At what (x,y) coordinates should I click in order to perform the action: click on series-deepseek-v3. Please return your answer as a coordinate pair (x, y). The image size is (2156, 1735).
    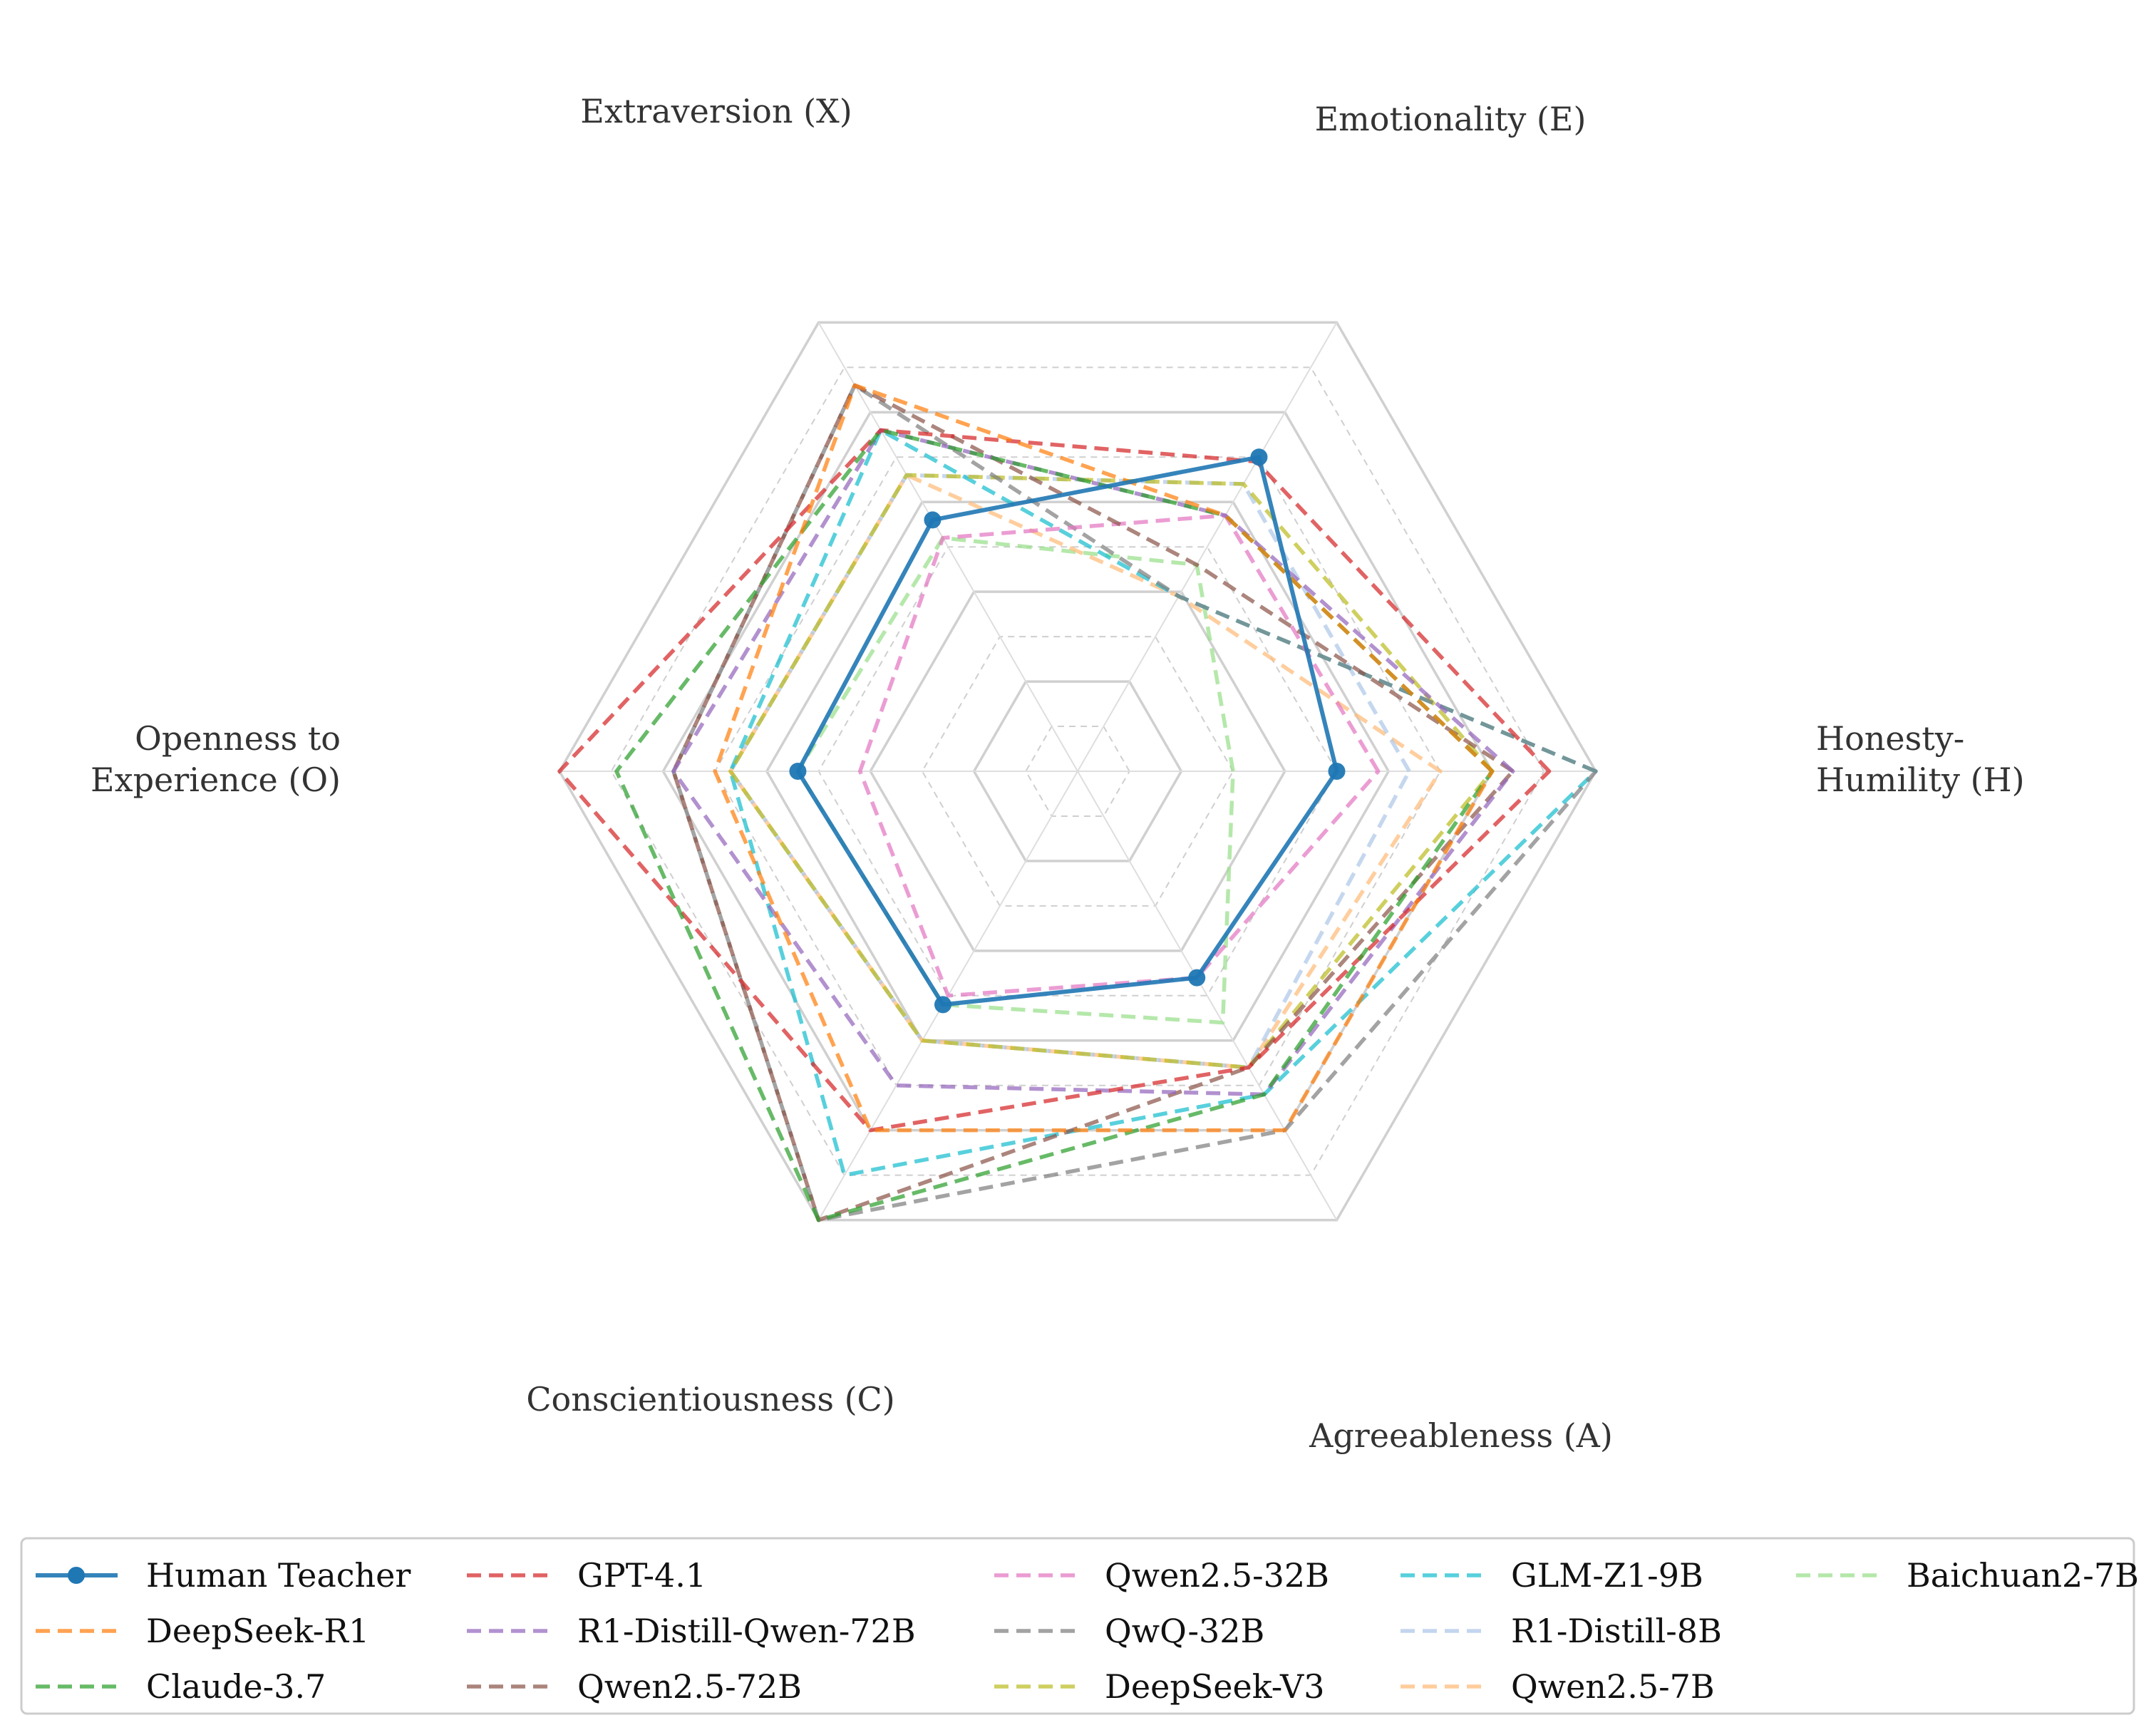
    Looking at the image, I should click on (1111, 772).